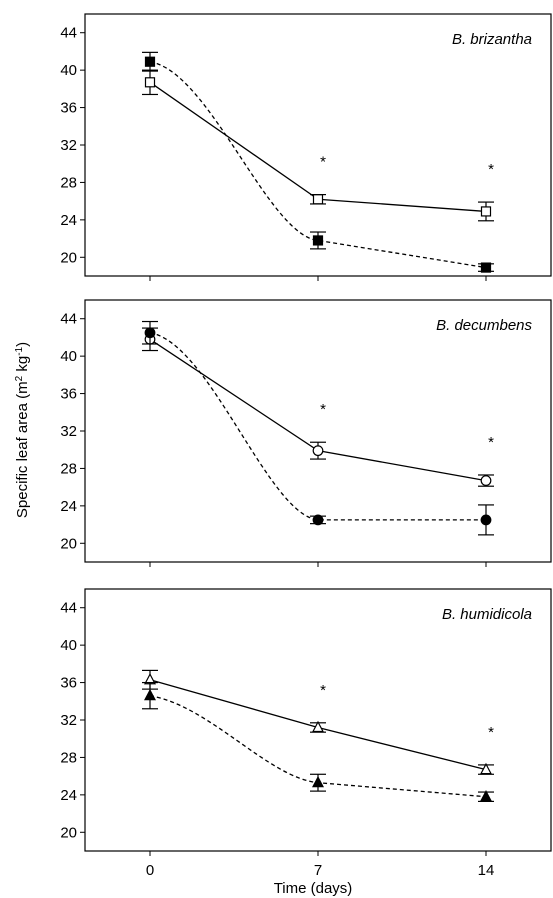  What do you see at coordinates (22, 344) in the screenshot?
I see `y-axis-title-end: )` at bounding box center [22, 344].